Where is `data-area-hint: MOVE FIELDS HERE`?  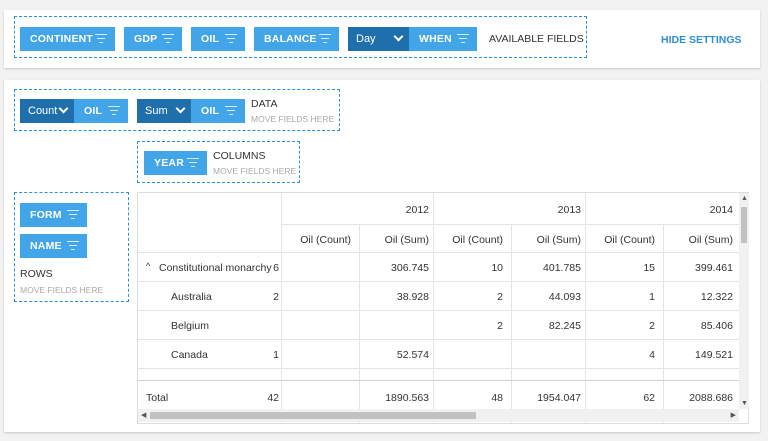
data-area-hint: MOVE FIELDS HERE is located at coordinates (293, 119).